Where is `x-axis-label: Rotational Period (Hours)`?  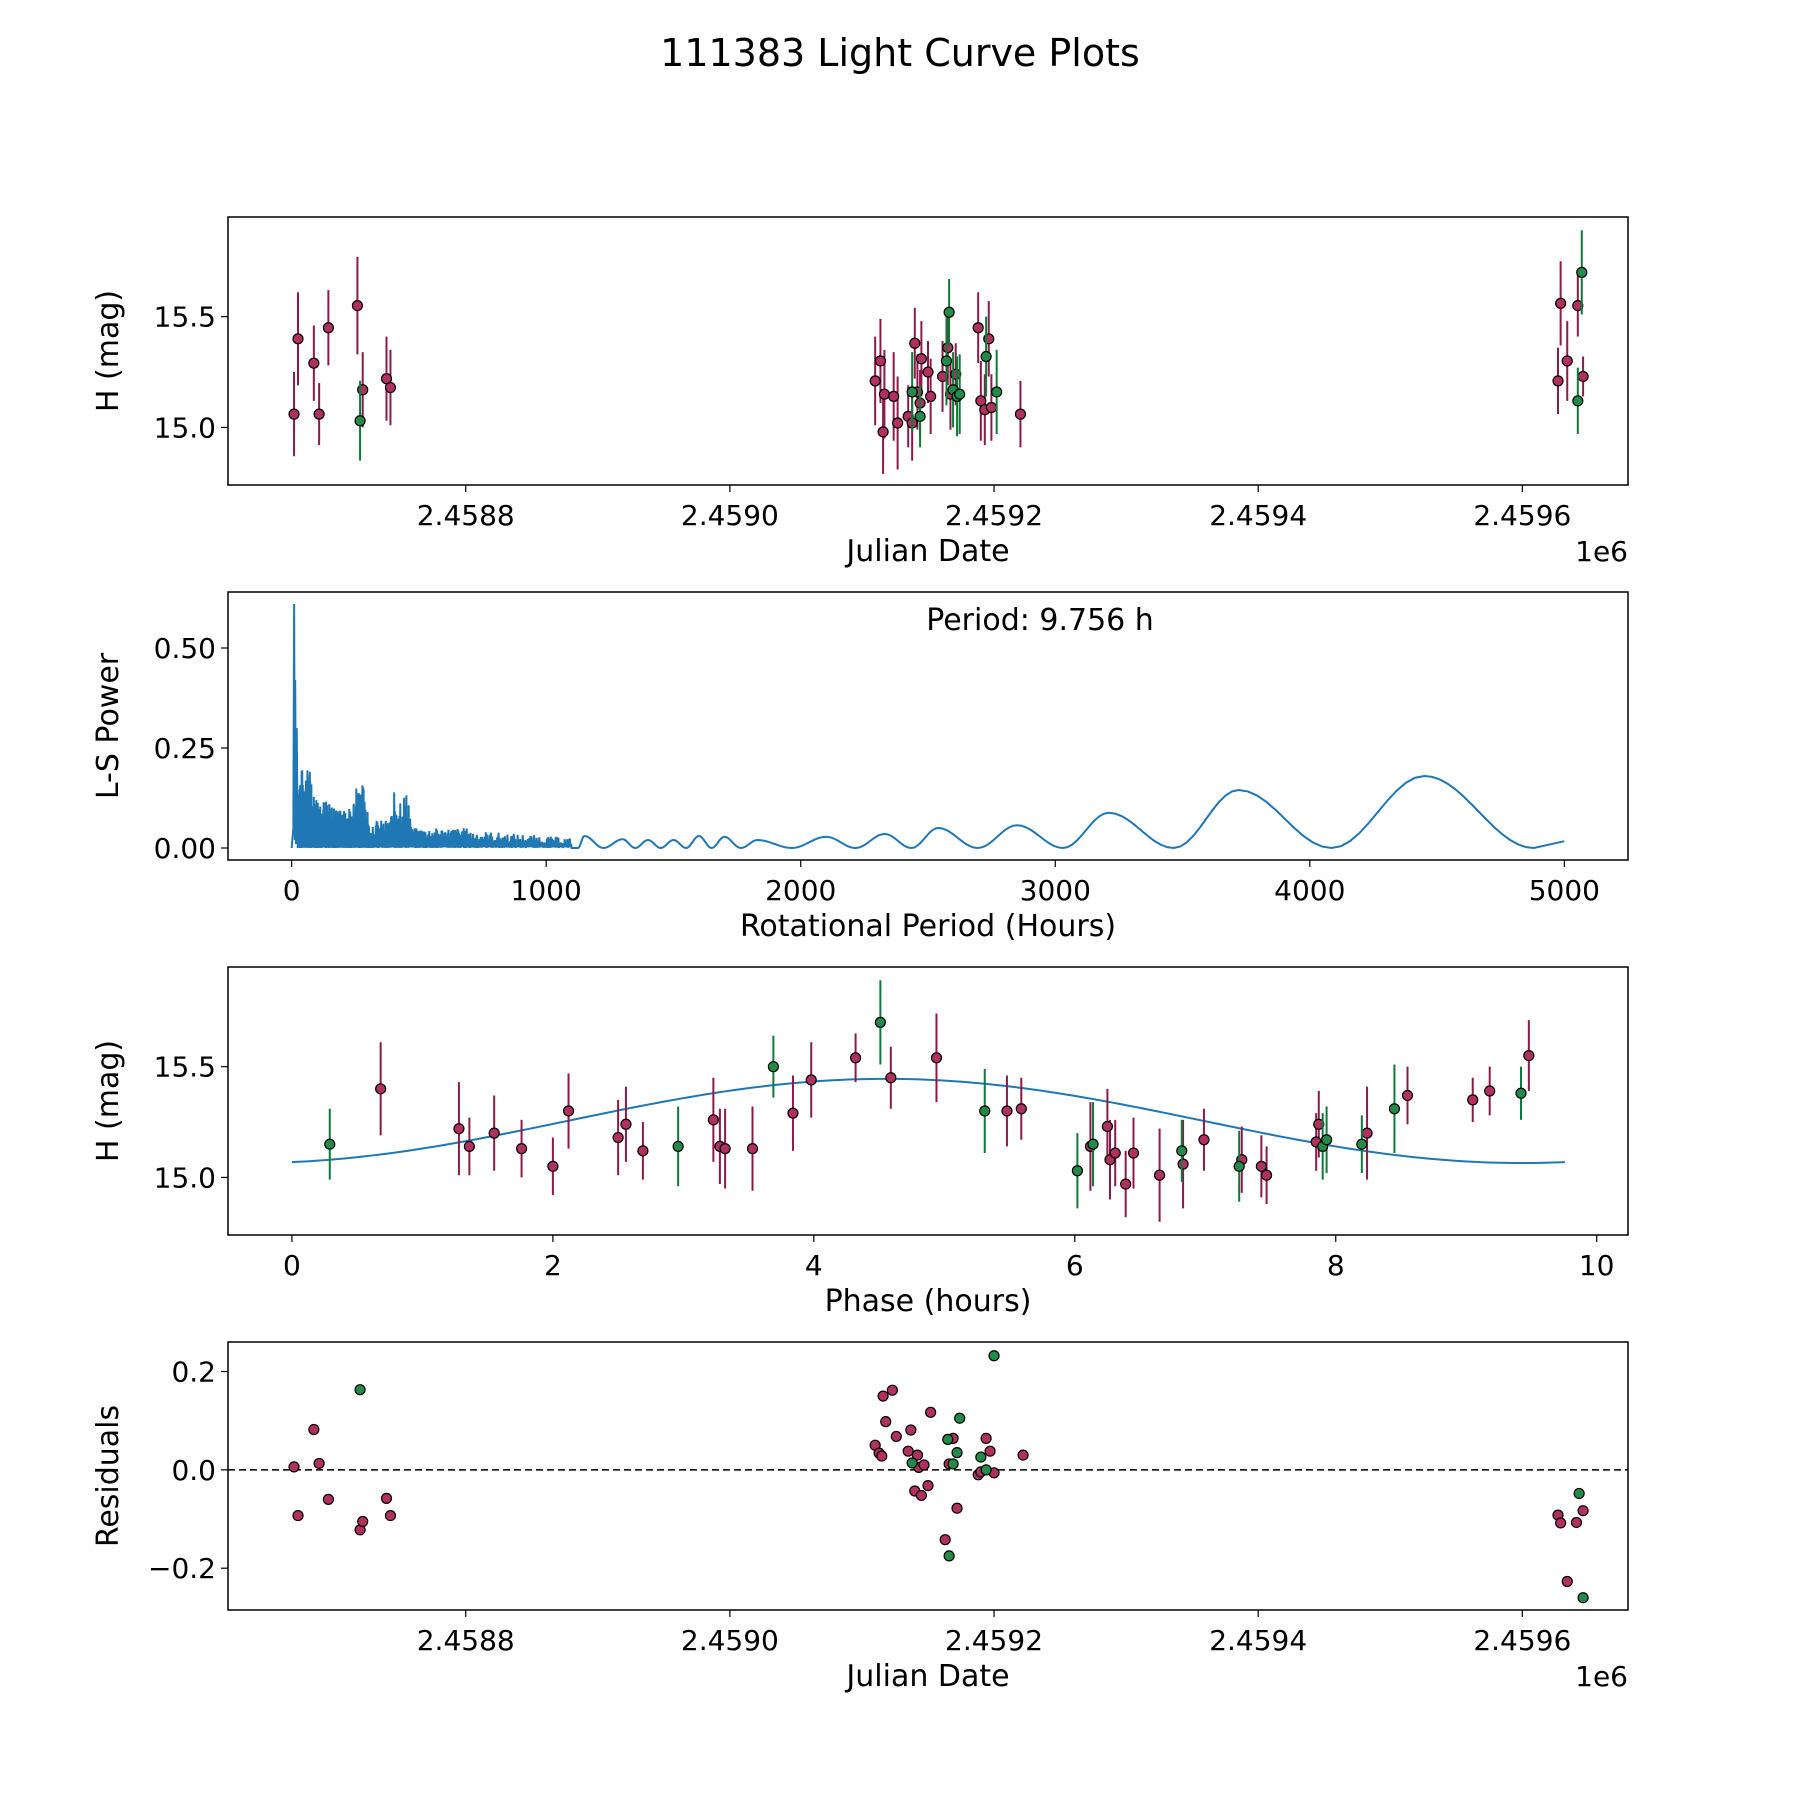
x-axis-label: Rotational Period (Hours) is located at coordinates (928, 926).